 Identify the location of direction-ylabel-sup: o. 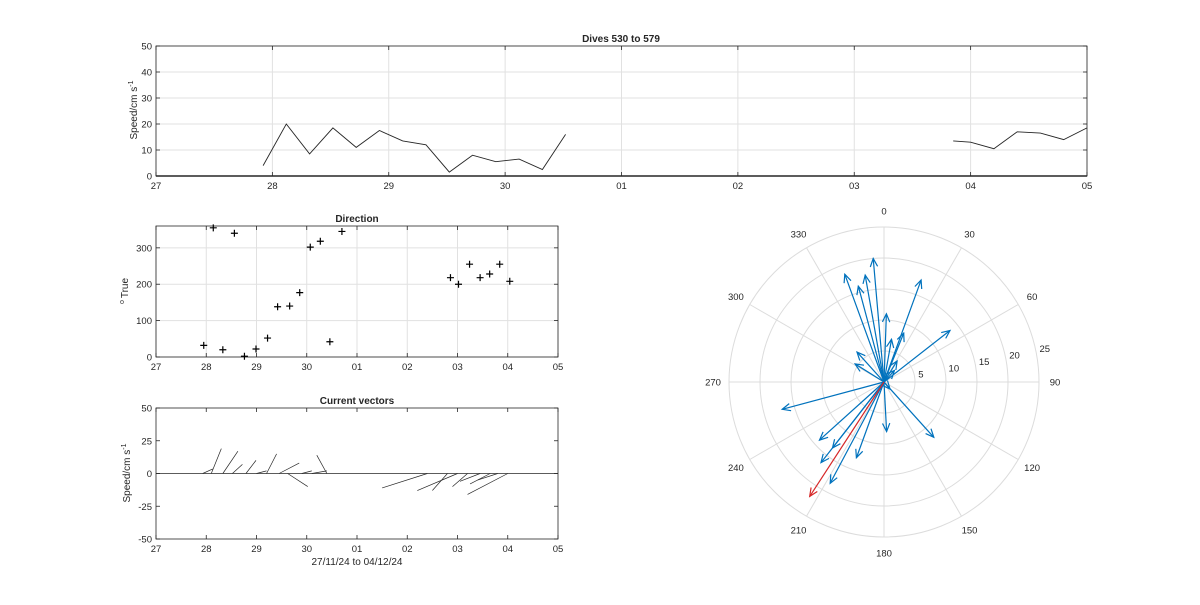
(122, 302).